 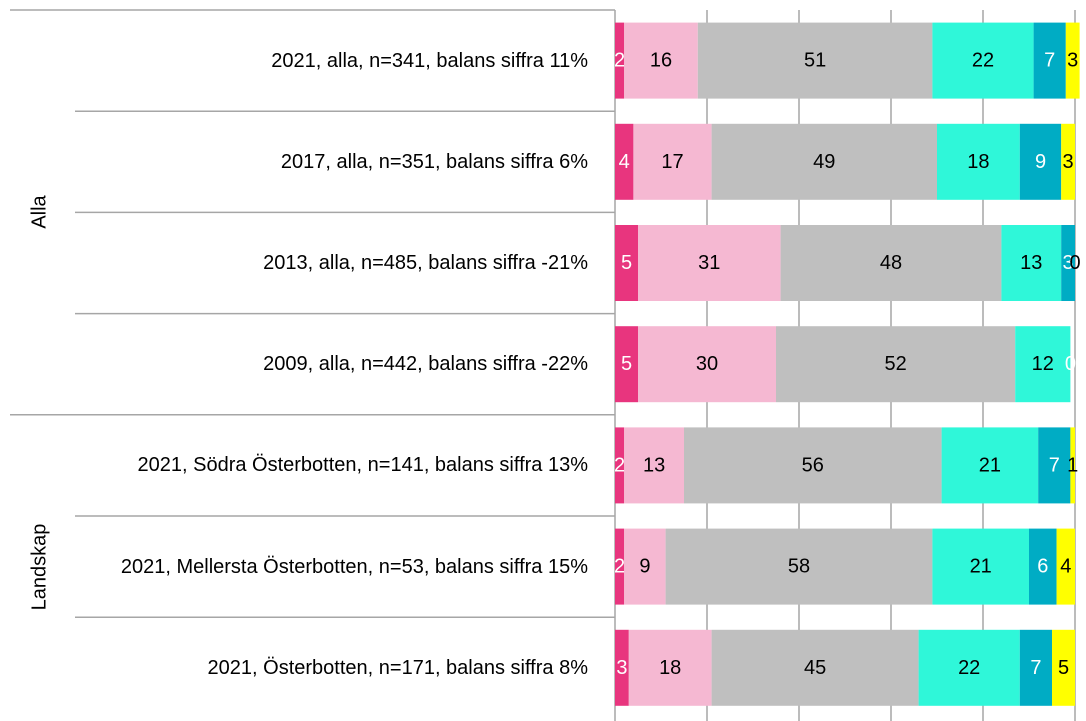 I want to click on data-label: 58, so click(x=799, y=567).